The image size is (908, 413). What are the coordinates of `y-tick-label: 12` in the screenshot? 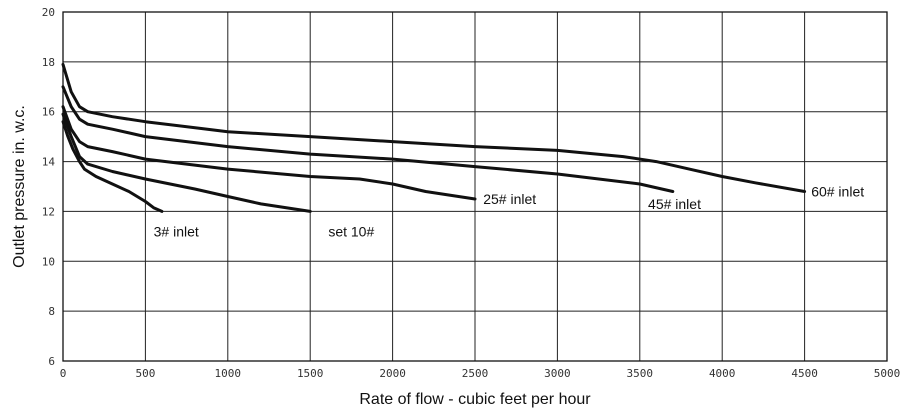 It's located at (48, 211).